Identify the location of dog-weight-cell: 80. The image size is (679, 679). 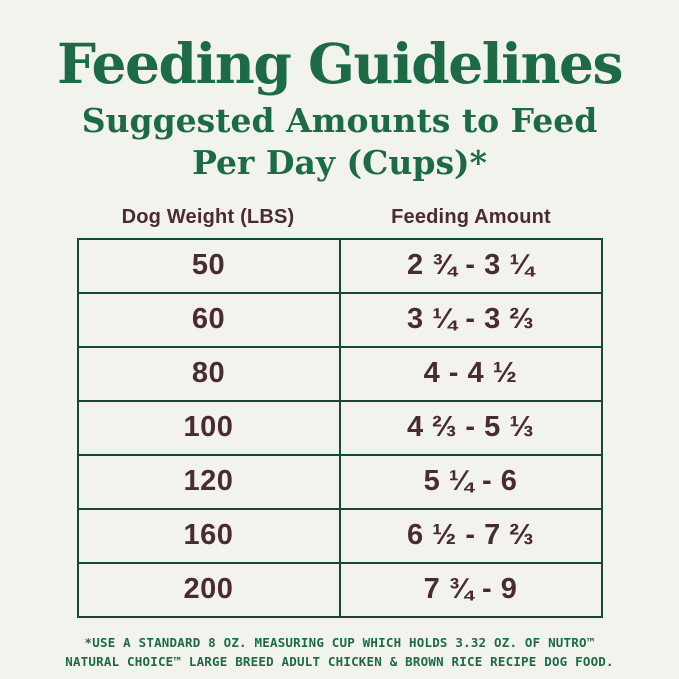
(208, 373).